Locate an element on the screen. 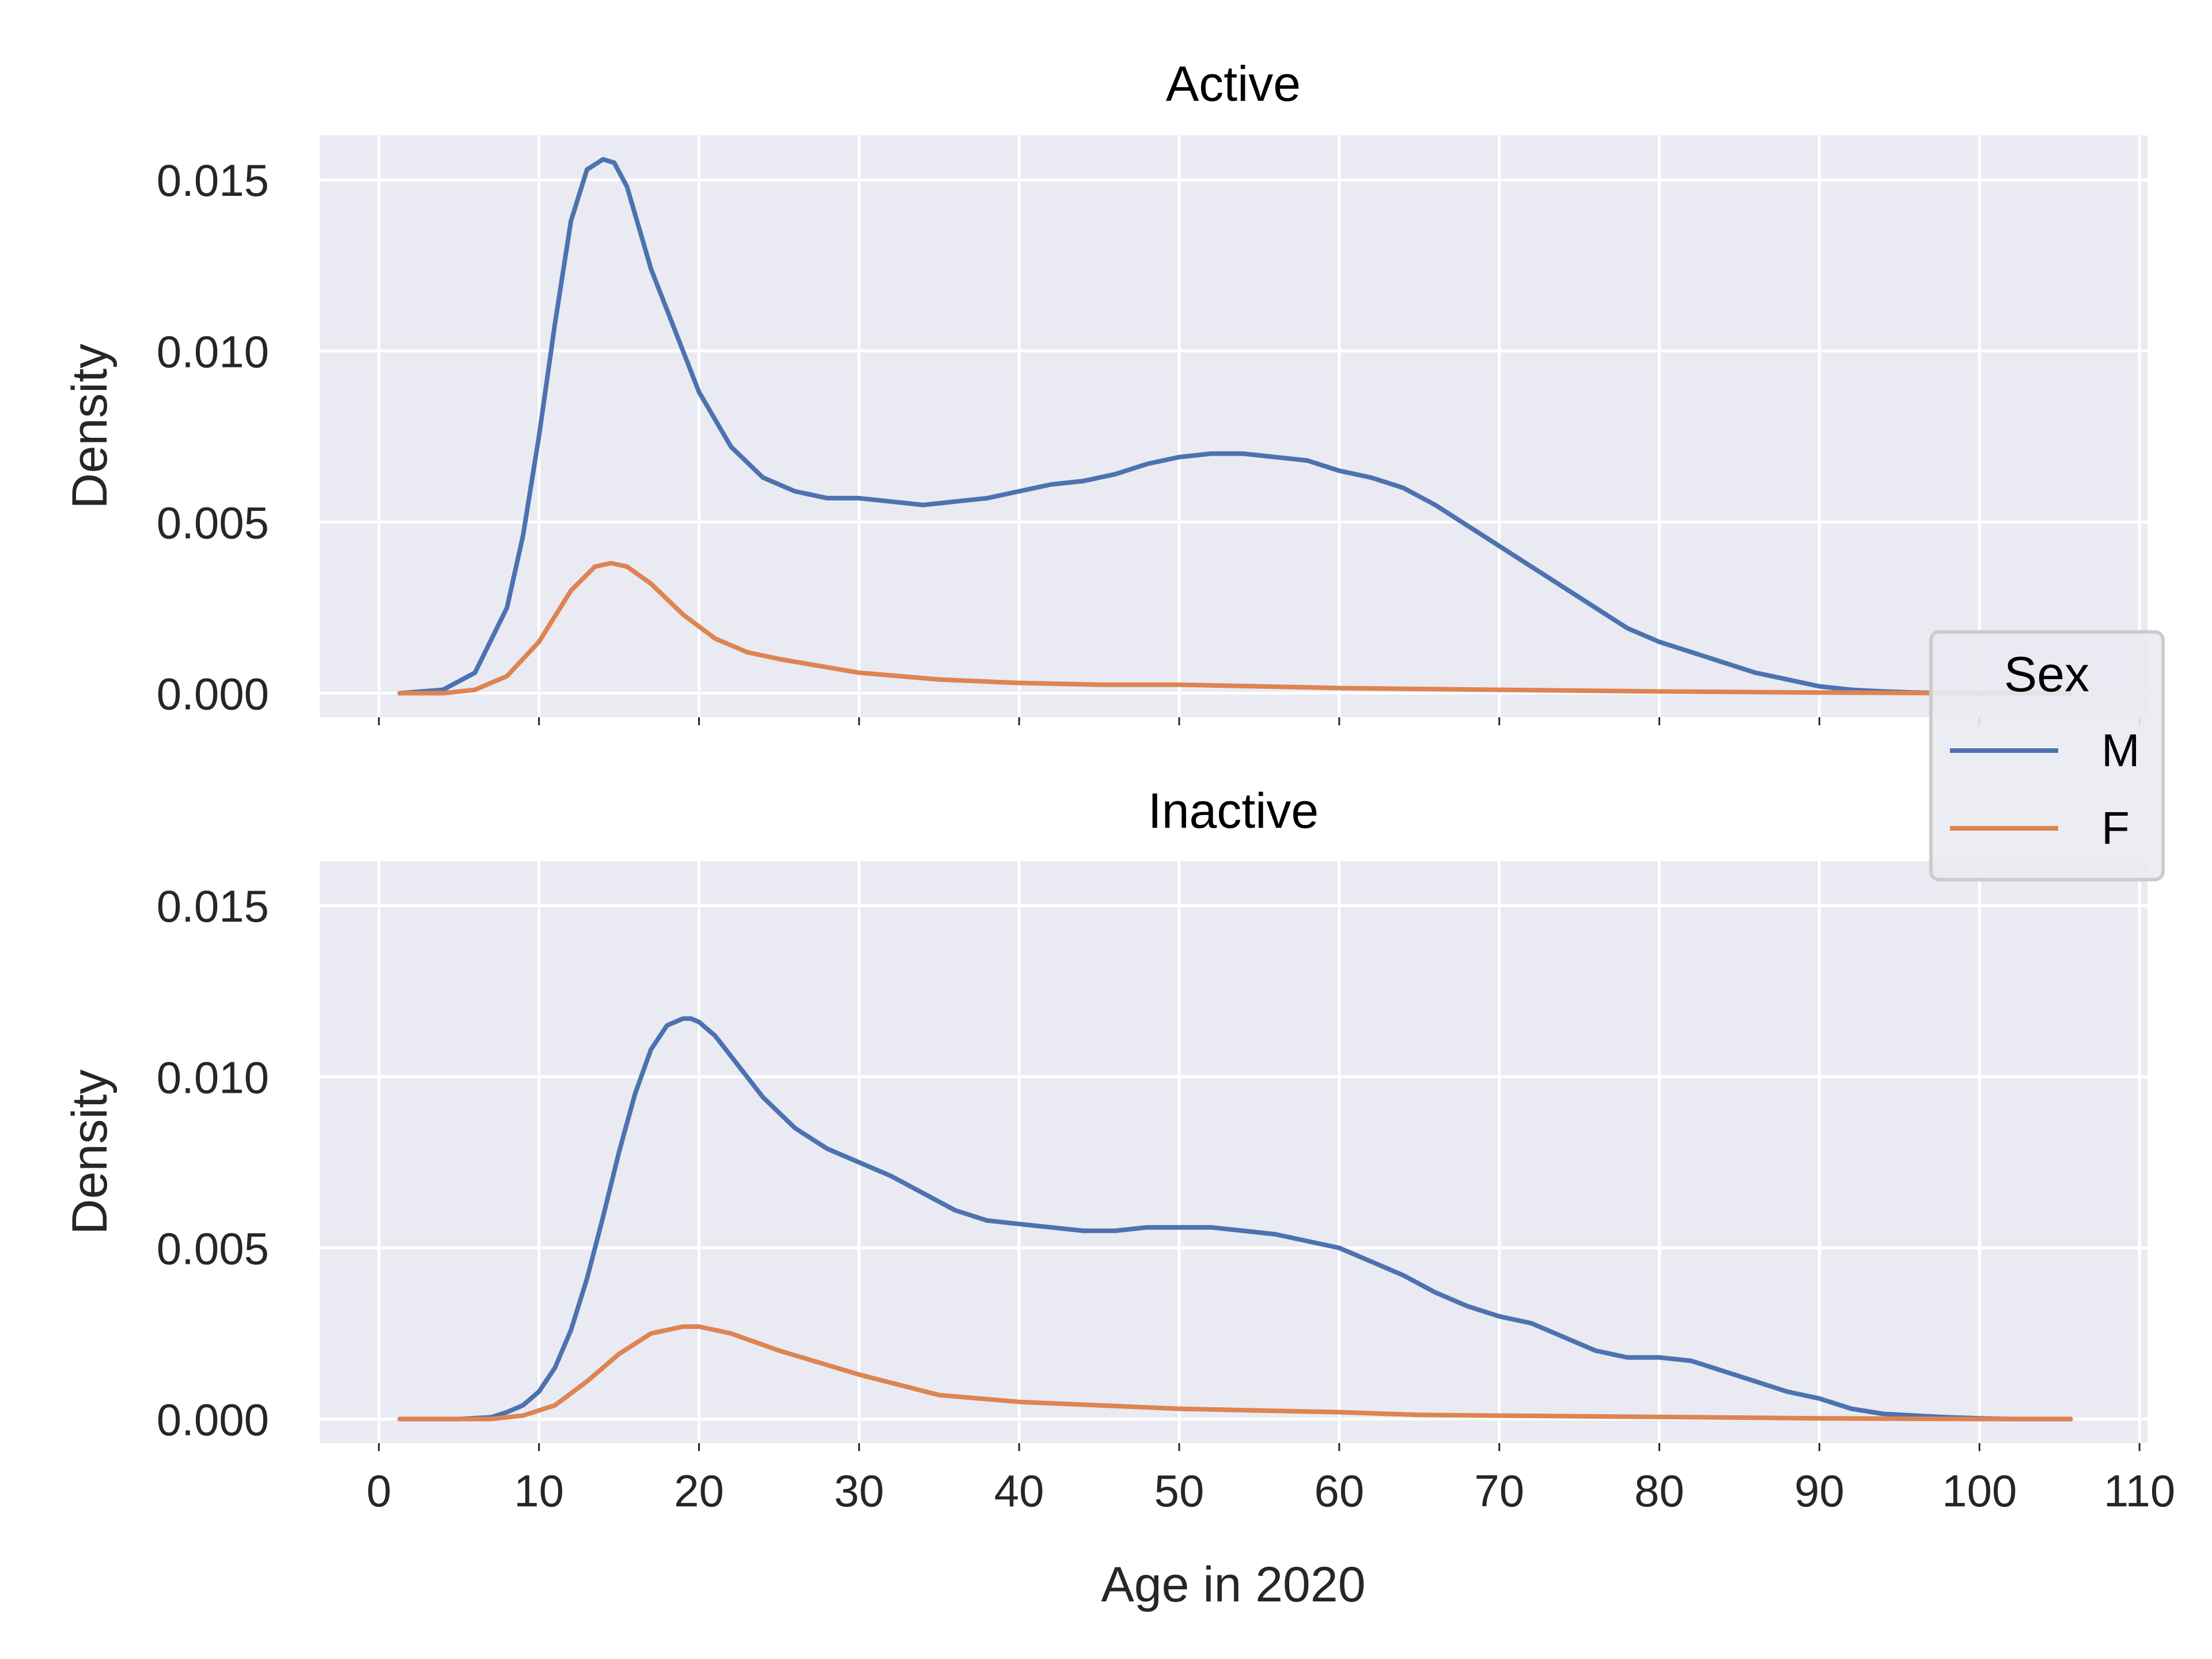 Image resolution: width=2212 pixels, height=1659 pixels. x-tick-label: 50 is located at coordinates (1179, 1490).